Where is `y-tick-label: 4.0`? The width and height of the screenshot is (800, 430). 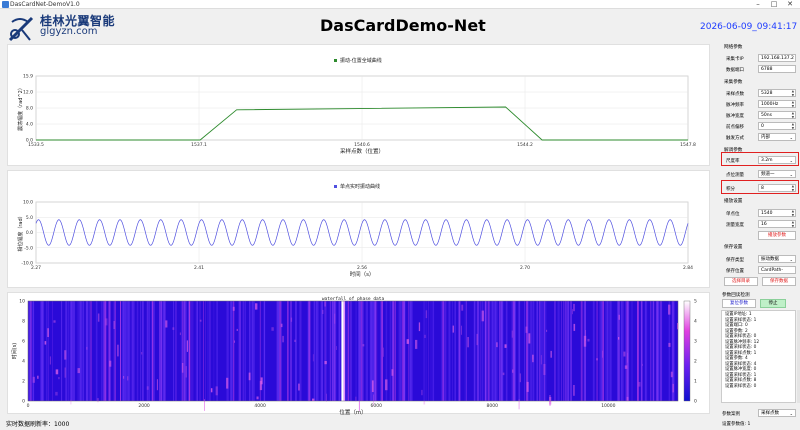
y-tick-label: 4.0 is located at coordinates (29, 125).